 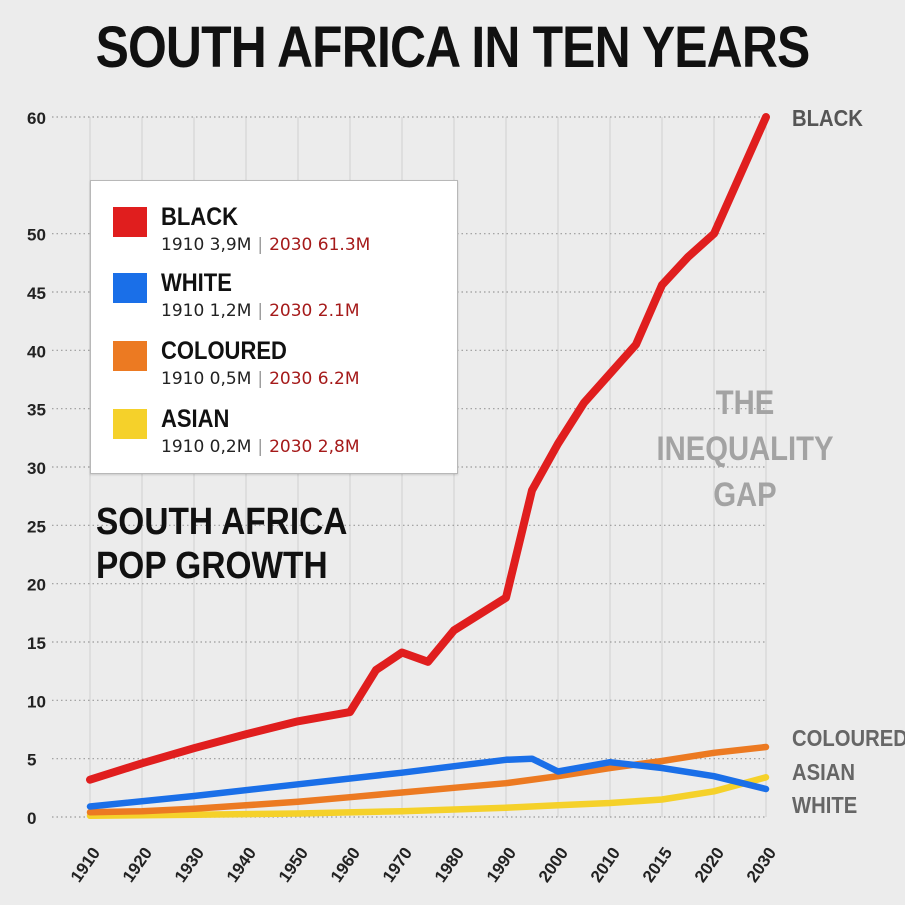 What do you see at coordinates (36, 351) in the screenshot?
I see `y-tick-label: 40` at bounding box center [36, 351].